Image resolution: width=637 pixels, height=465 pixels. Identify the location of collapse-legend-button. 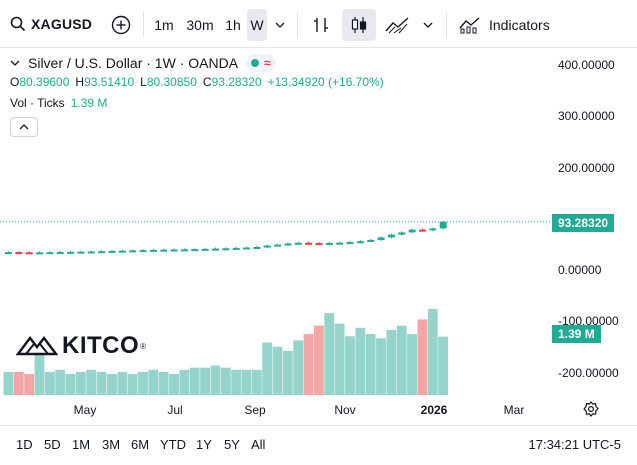
(24, 127).